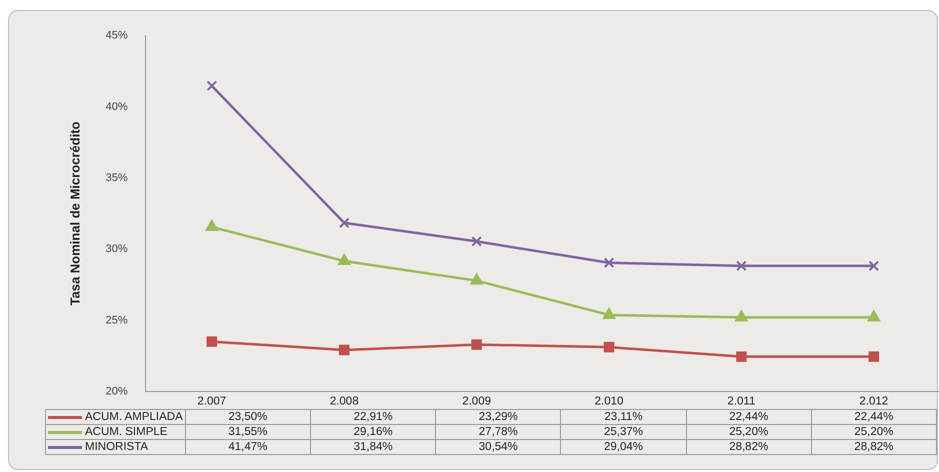 The image size is (939, 472). I want to click on data-label: 30,54%, so click(498, 447).